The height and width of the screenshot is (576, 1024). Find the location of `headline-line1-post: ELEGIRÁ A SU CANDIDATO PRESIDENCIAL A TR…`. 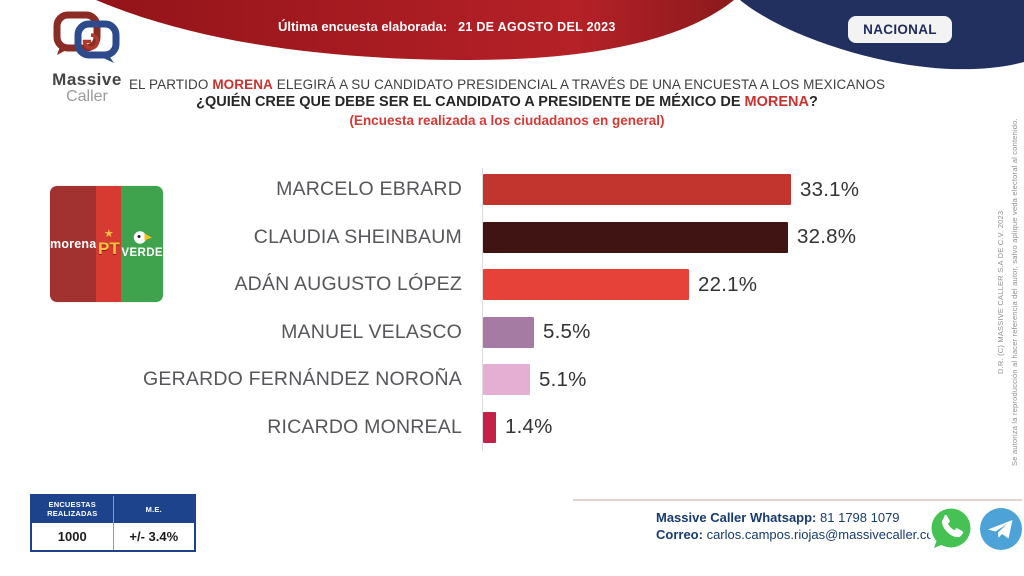

headline-line1-post: ELEGIRÁ A SU CANDIDATO PRESIDENCIAL A TR… is located at coordinates (579, 84).